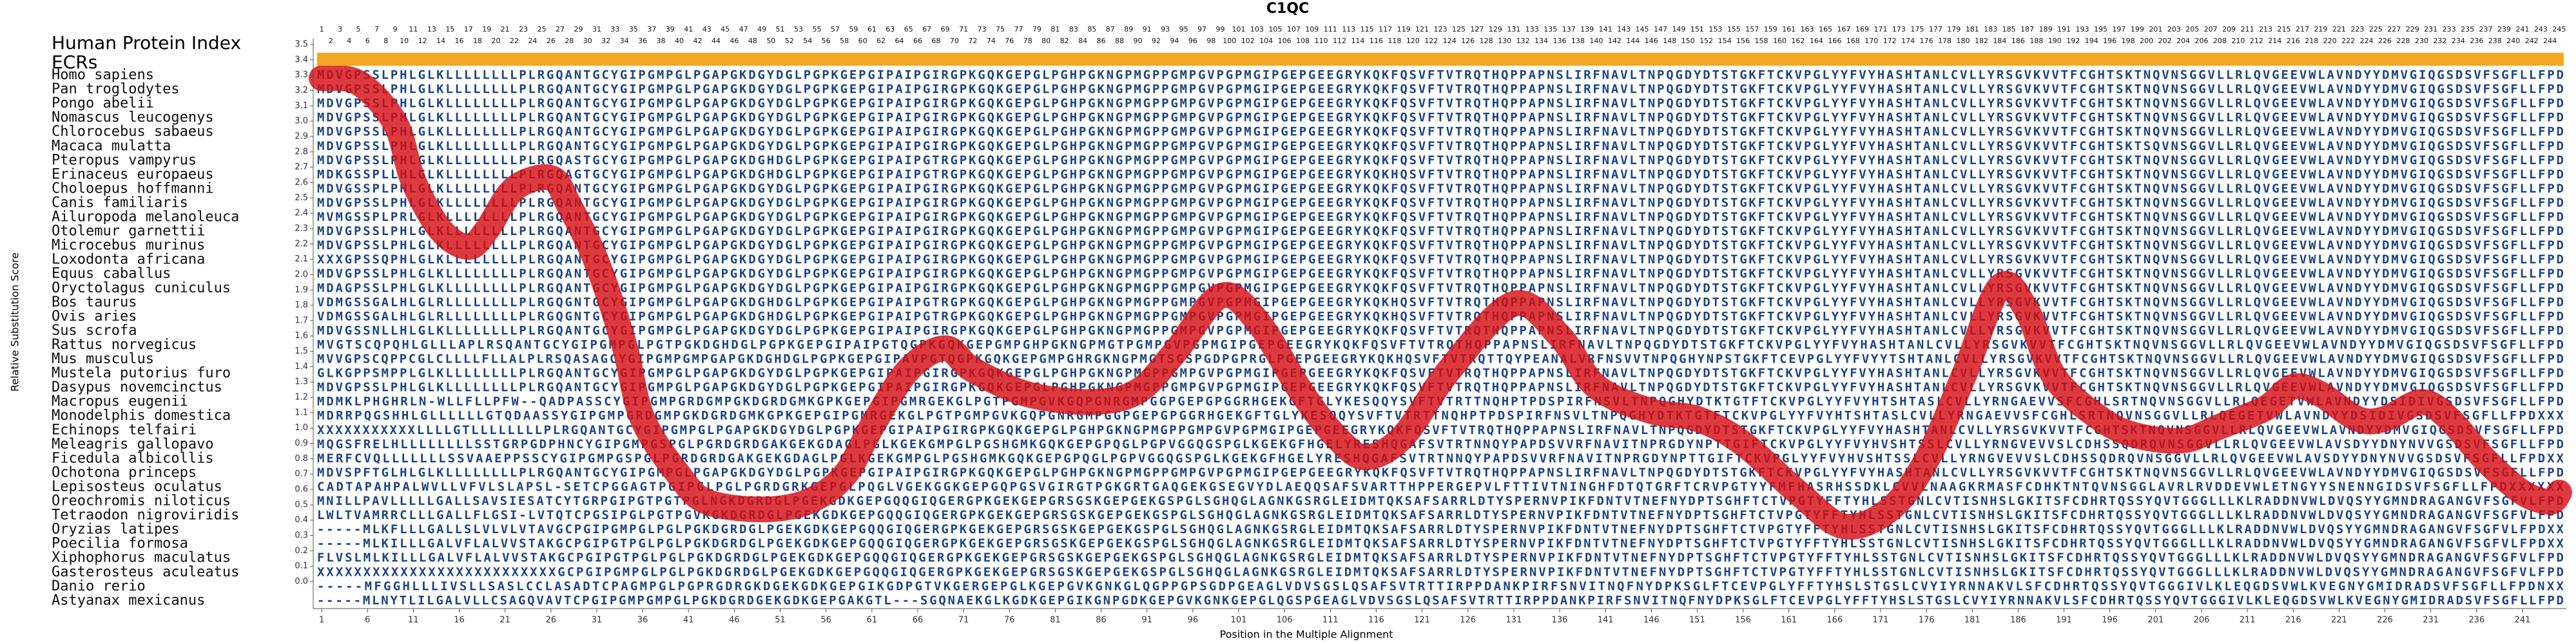 This screenshot has height=644, width=2576. What do you see at coordinates (2476, 41) in the screenshot?
I see `index-number: 236` at bounding box center [2476, 41].